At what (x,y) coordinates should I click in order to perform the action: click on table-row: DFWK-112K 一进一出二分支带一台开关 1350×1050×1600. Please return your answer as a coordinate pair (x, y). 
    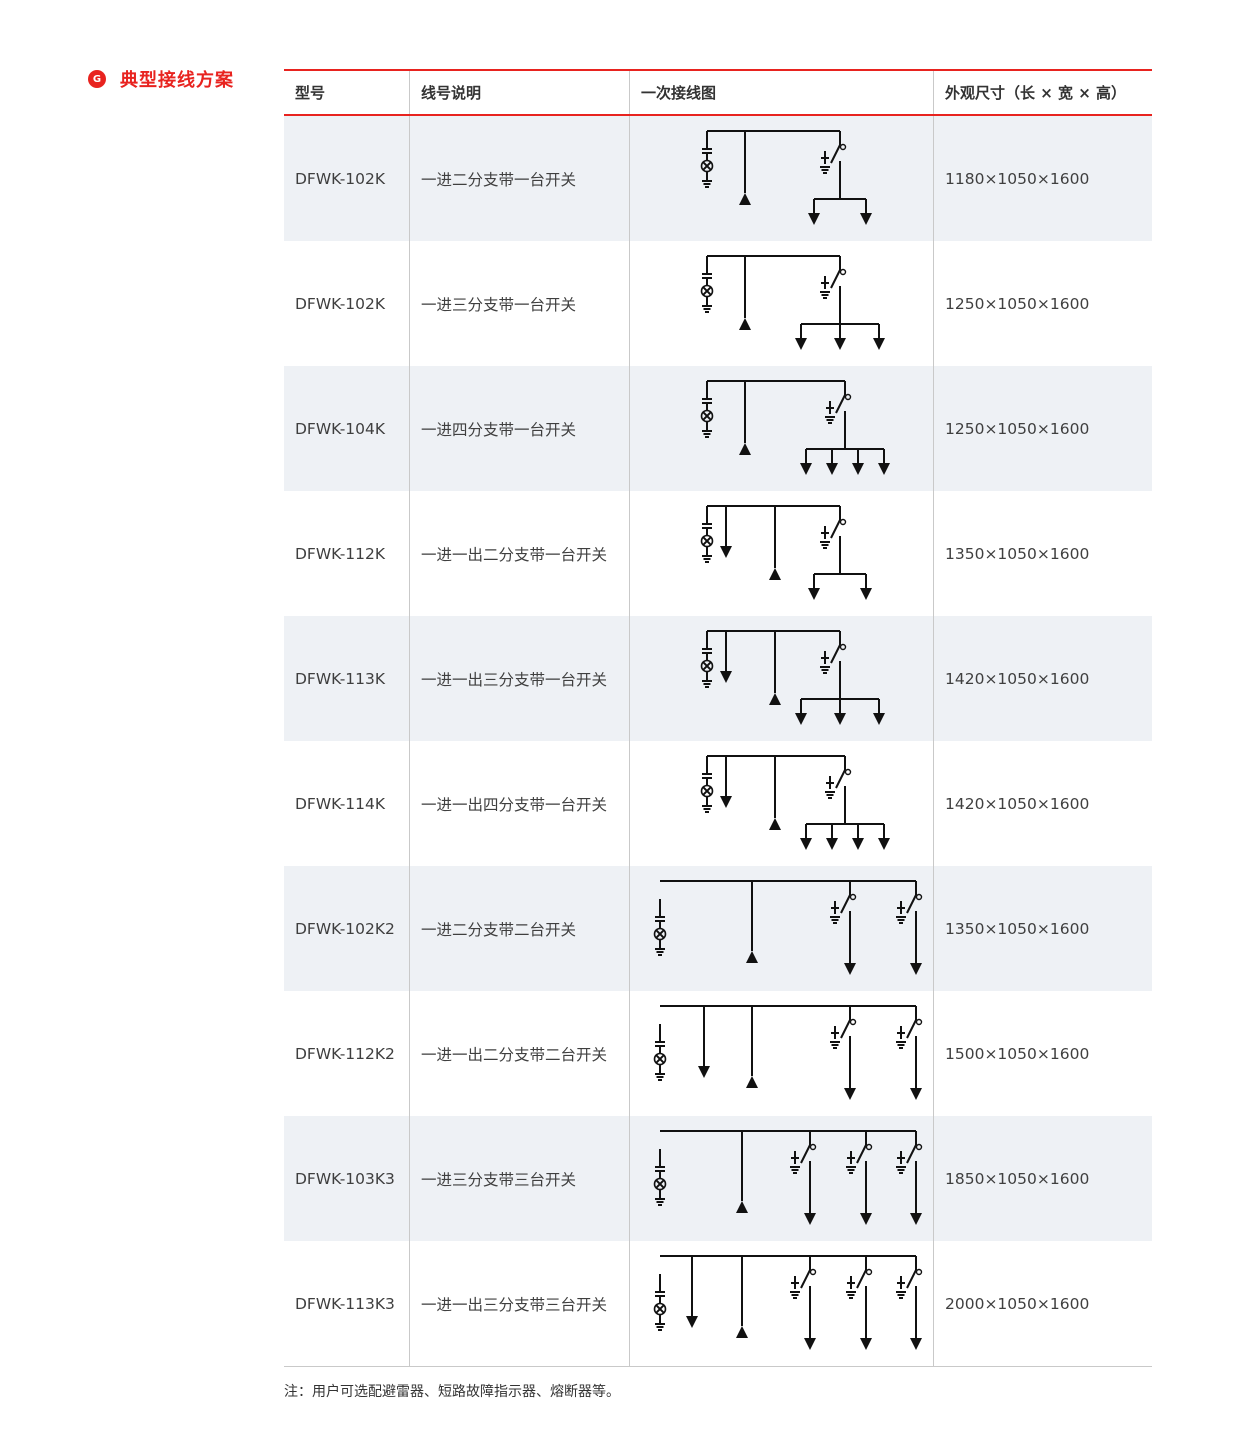
    Looking at the image, I should click on (718, 553).